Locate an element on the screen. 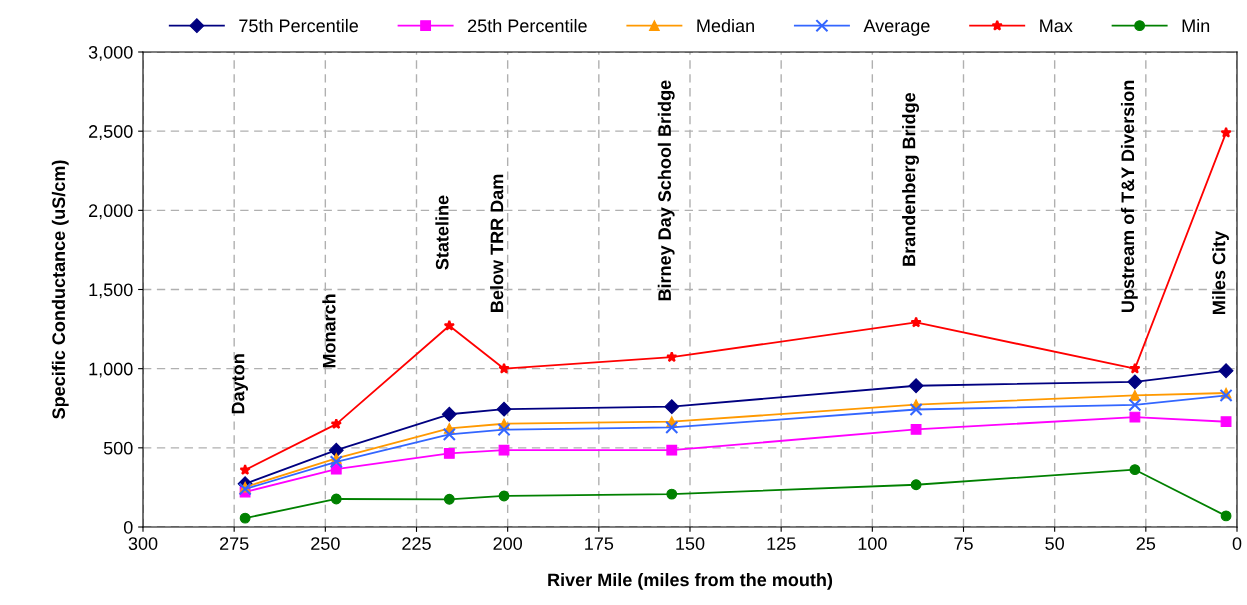 The height and width of the screenshot is (605, 1247). y-tick-label: 1,000 is located at coordinates (111, 370).